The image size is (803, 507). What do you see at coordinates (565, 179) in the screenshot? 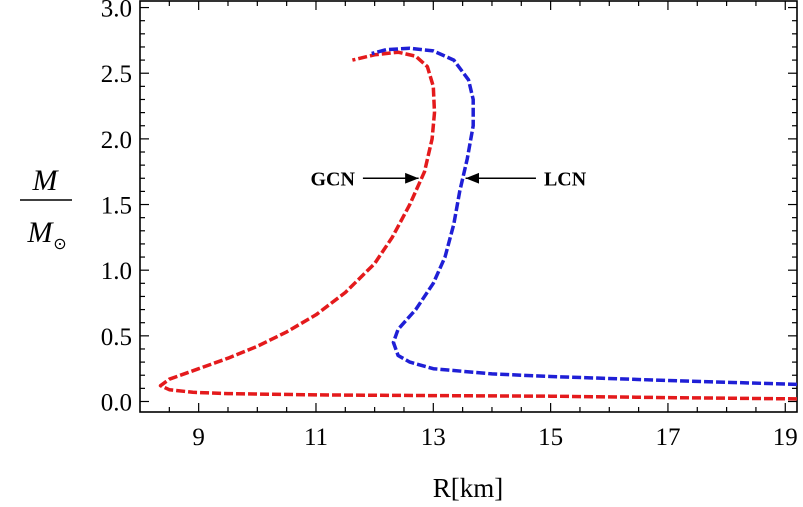
I see `annotation-label-lcn: LCN` at bounding box center [565, 179].